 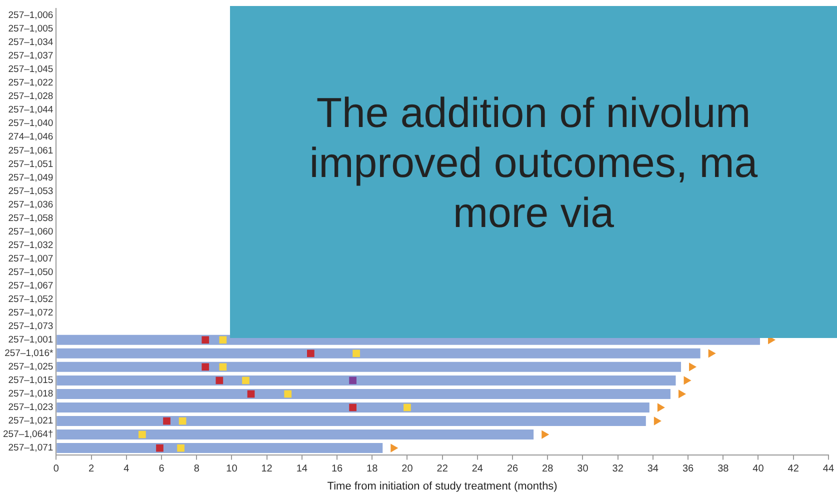 What do you see at coordinates (828, 469) in the screenshot?
I see `x-tick-label: 44` at bounding box center [828, 469].